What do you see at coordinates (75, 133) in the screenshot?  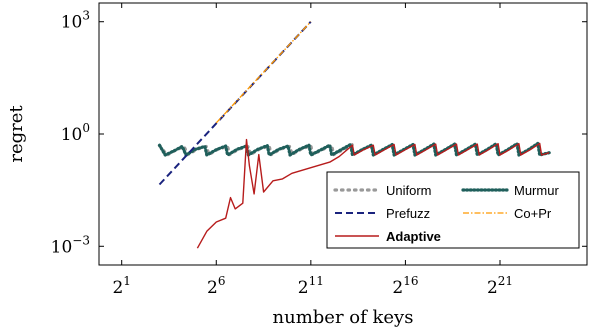 I see `y-tick-label: 10⁰` at bounding box center [75, 133].